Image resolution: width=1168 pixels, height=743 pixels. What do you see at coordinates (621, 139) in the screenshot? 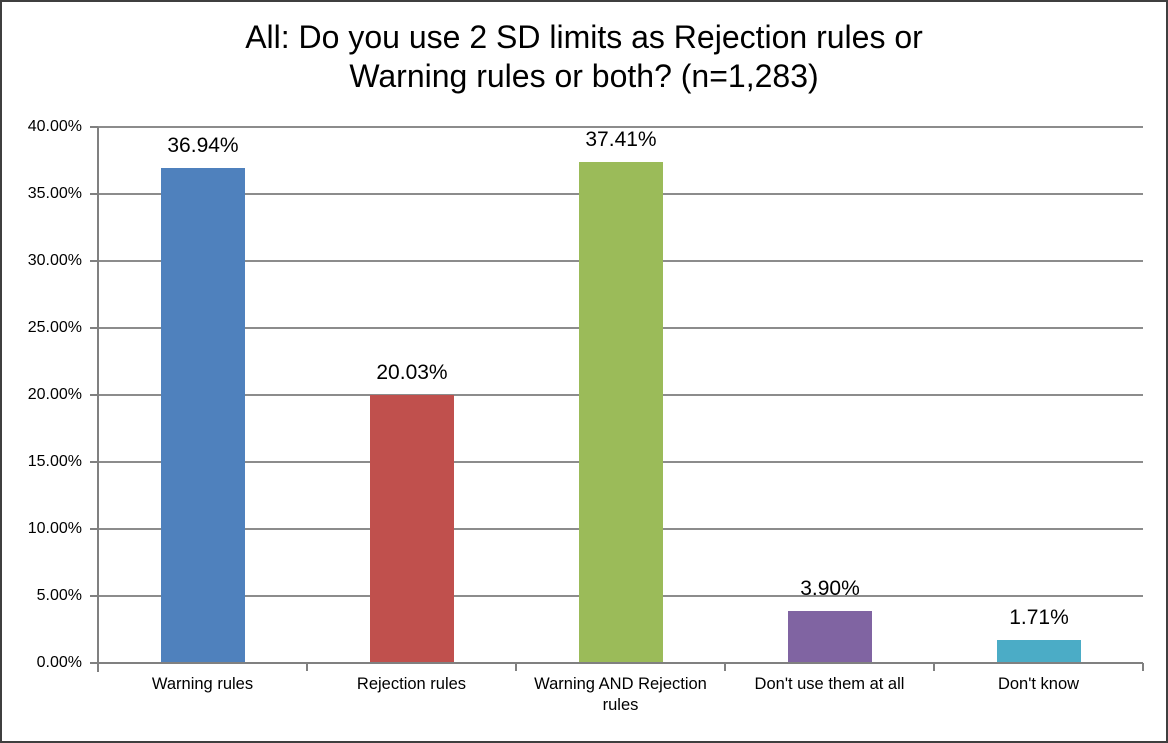
I see `bar-value-label: 37.41%` at bounding box center [621, 139].